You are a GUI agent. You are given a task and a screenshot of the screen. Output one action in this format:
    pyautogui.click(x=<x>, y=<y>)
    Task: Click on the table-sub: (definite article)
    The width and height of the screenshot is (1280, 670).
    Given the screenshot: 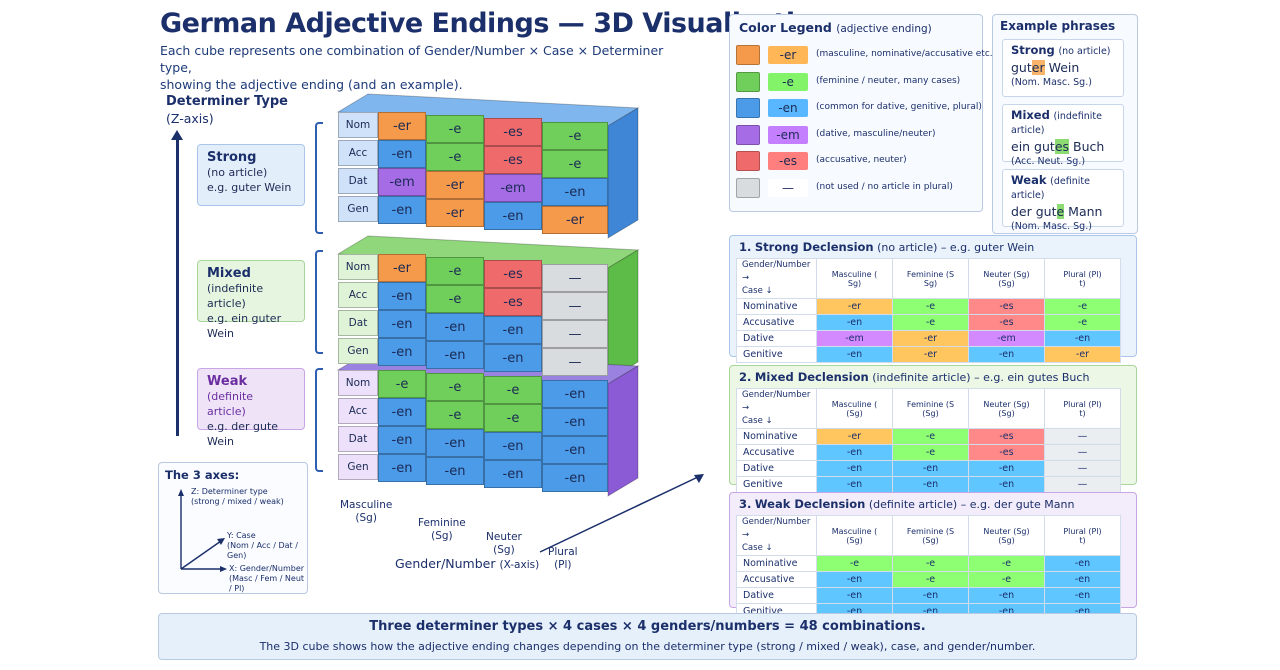 What is the action you would take?
    pyautogui.click(x=913, y=504)
    